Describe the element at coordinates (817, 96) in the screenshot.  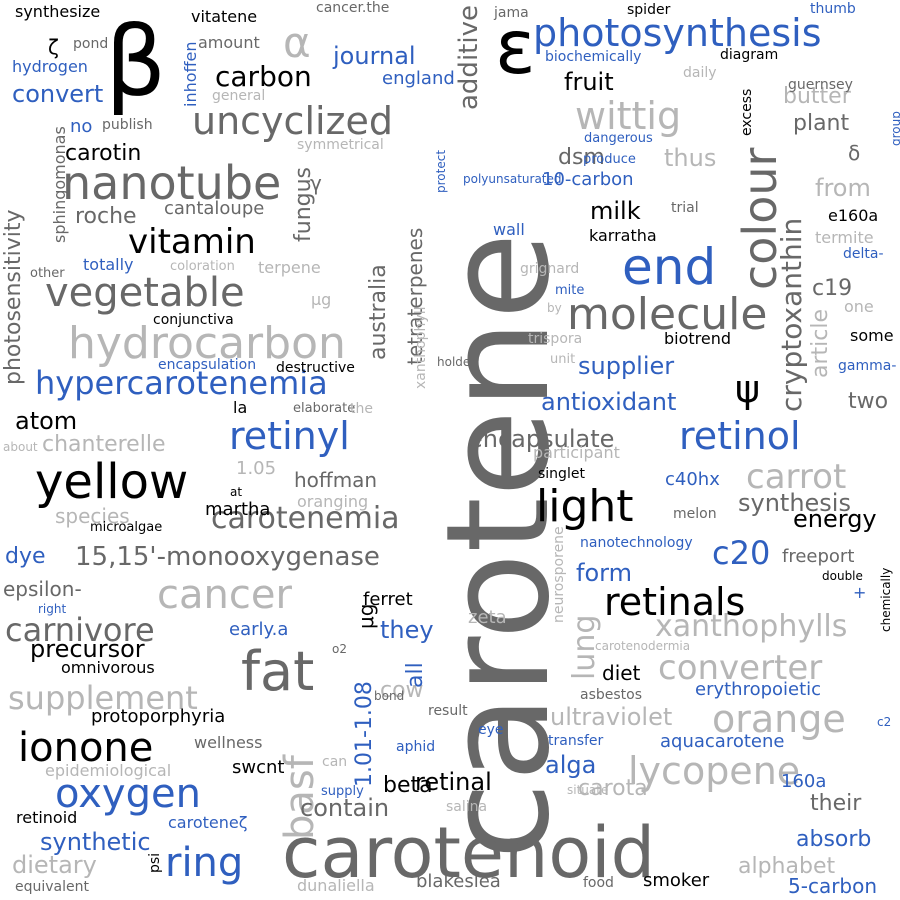
I see `cloud-word: butter` at that location.